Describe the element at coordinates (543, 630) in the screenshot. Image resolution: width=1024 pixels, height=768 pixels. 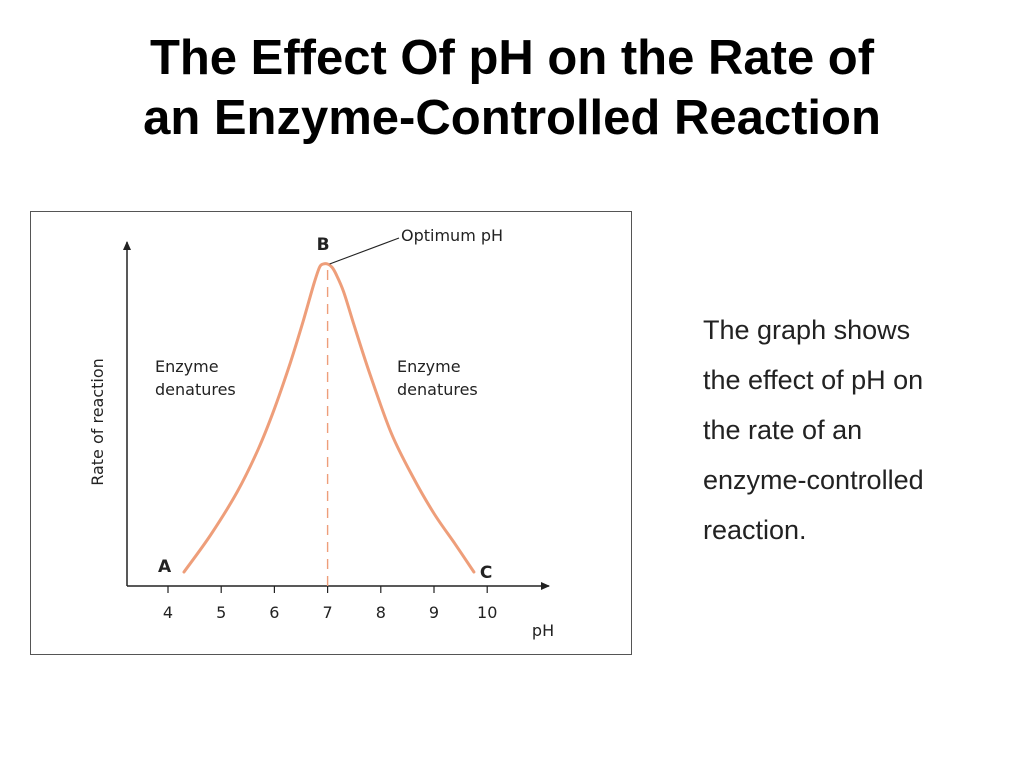
I see `x-axis-label: pH` at that location.